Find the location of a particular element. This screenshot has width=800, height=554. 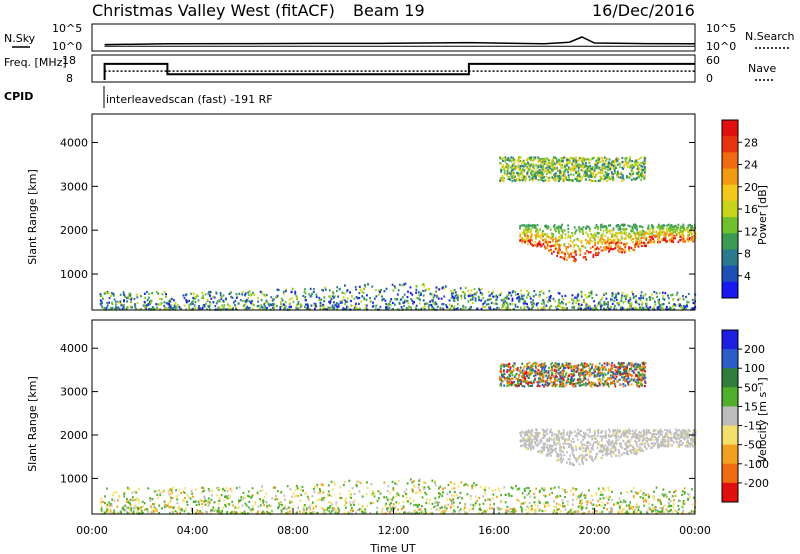

freq-ytick-bottom: 8 is located at coordinates (69, 78).